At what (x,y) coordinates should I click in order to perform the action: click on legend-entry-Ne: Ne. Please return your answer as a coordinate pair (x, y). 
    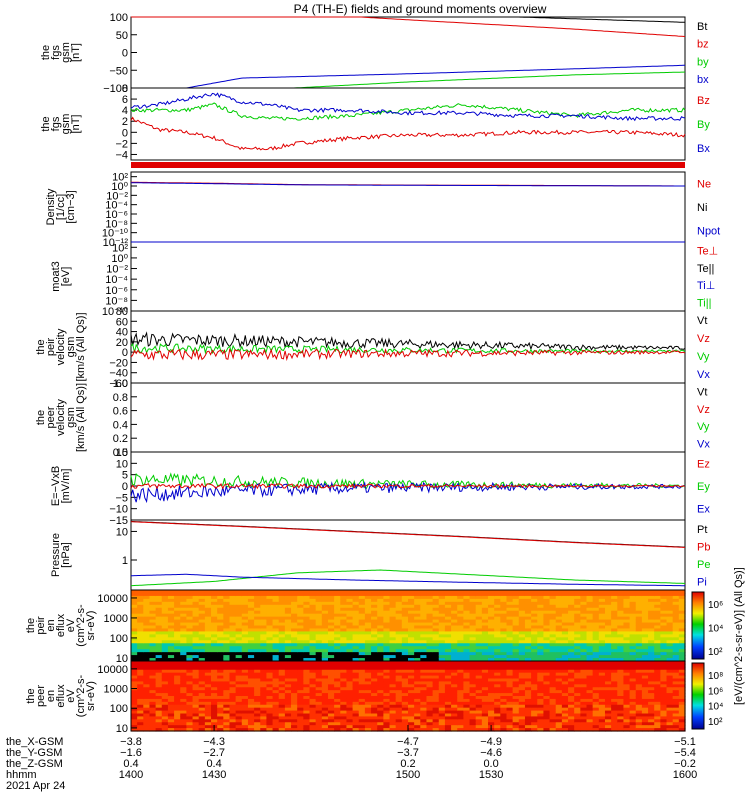
    Looking at the image, I should click on (704, 185).